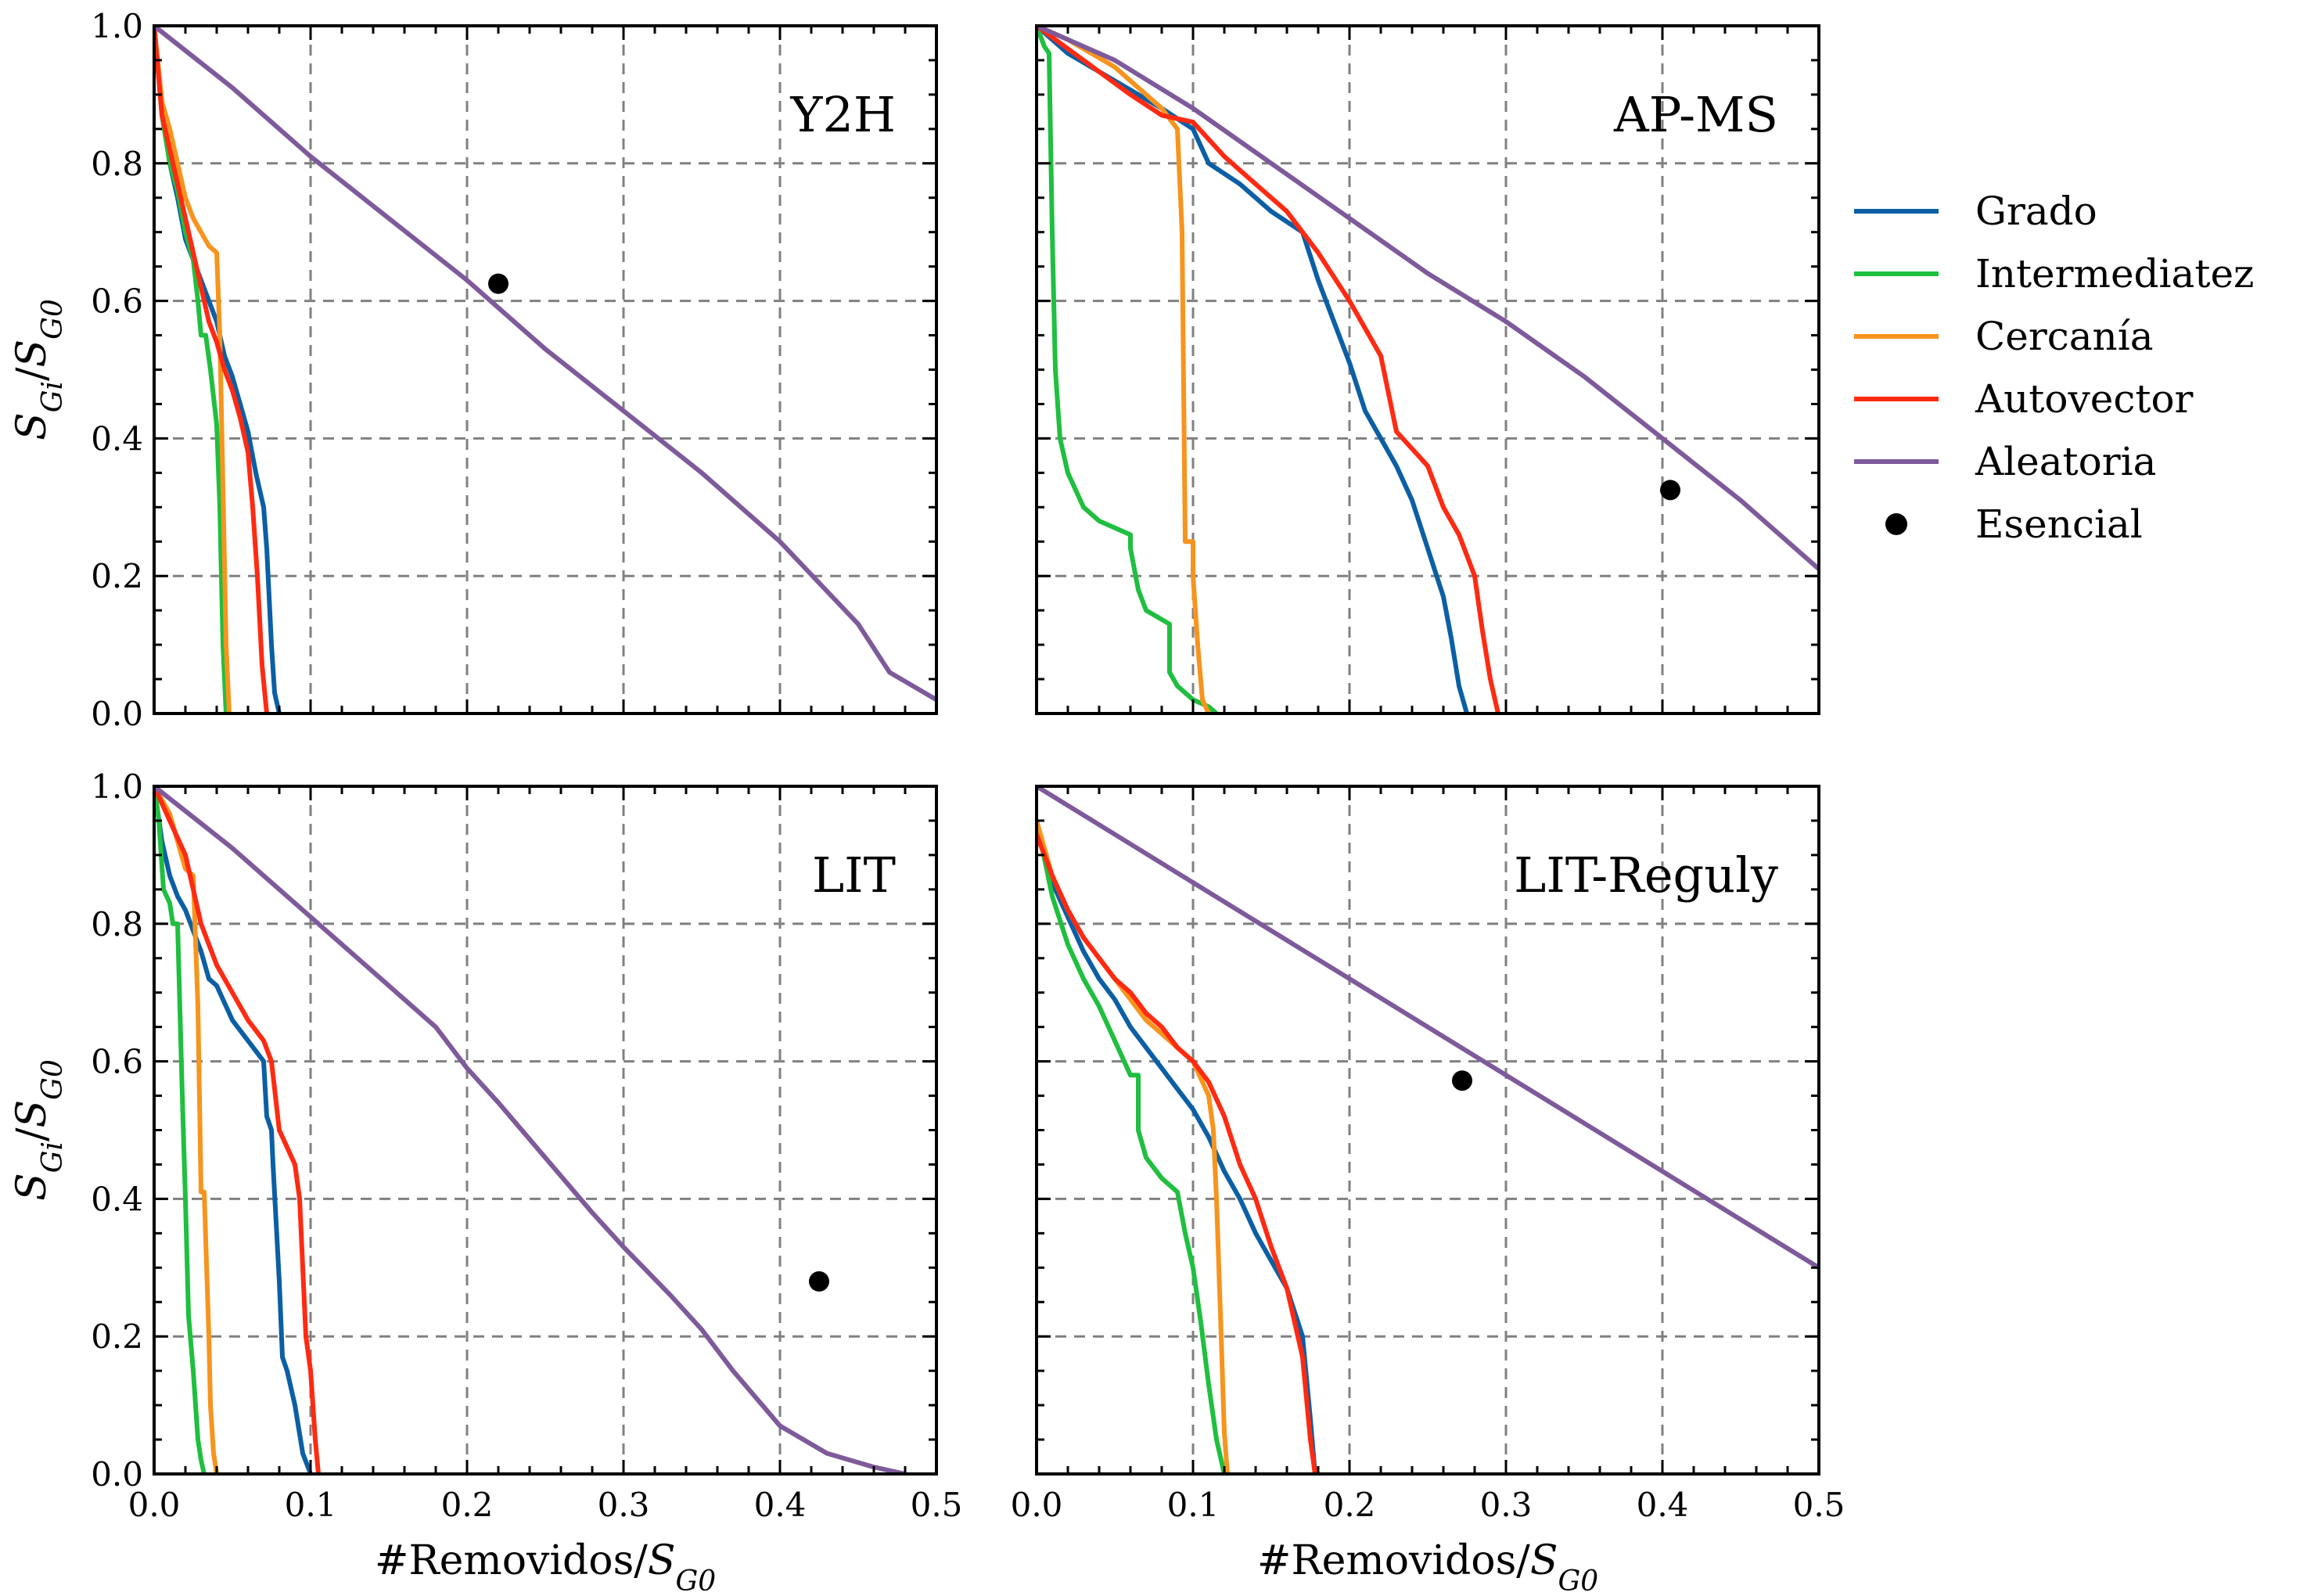 This screenshot has width=2300, height=1596. What do you see at coordinates (1695, 114) in the screenshot?
I see `panel-title: AP-MS` at bounding box center [1695, 114].